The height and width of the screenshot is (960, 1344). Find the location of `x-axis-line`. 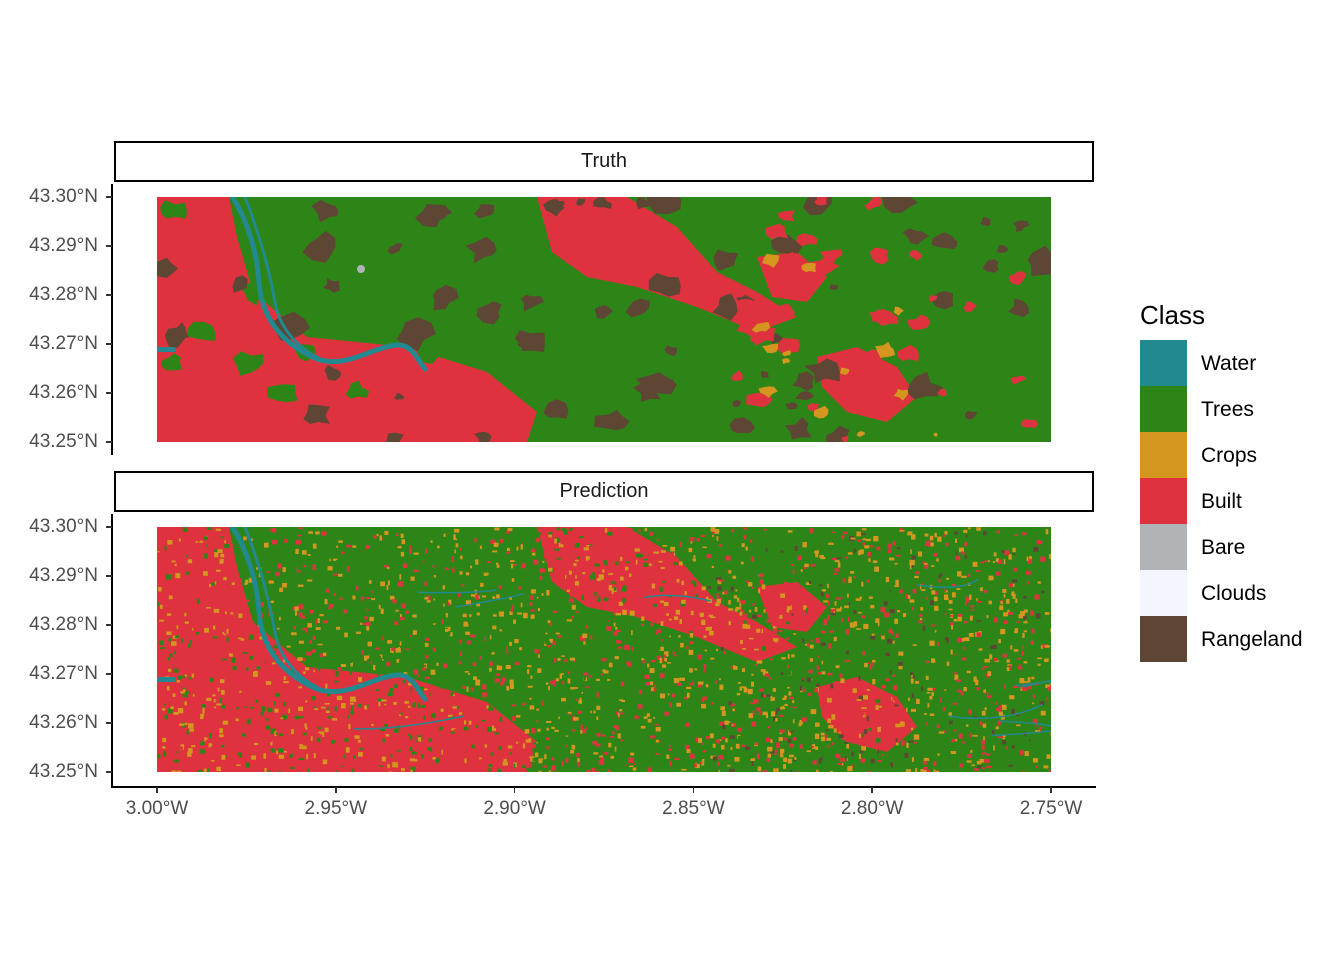

x-axis-line is located at coordinates (603, 787).